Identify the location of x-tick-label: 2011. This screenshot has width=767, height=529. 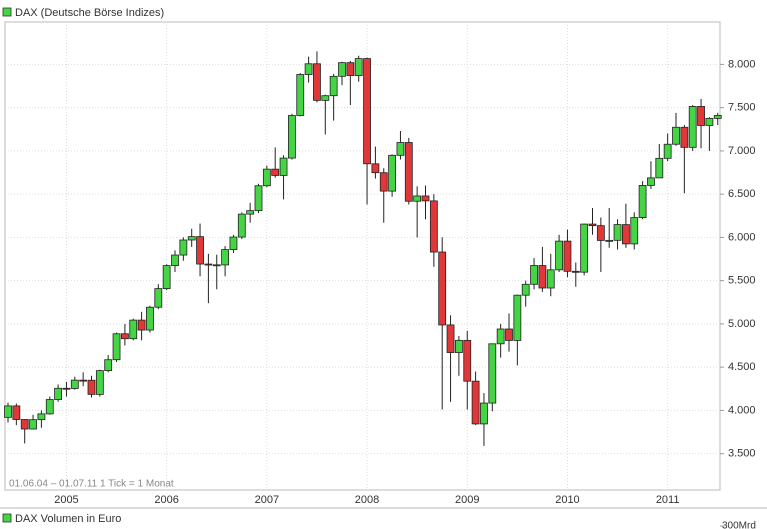
(668, 500).